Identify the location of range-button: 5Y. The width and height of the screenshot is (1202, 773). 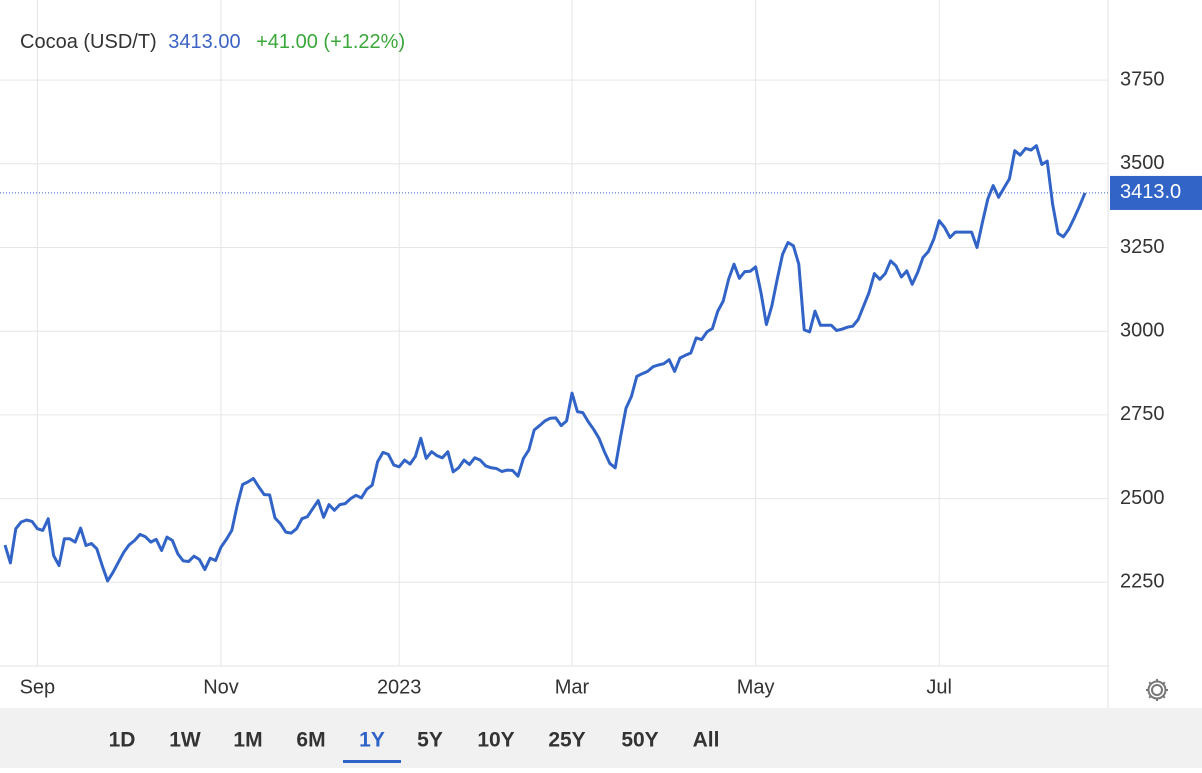
(430, 740).